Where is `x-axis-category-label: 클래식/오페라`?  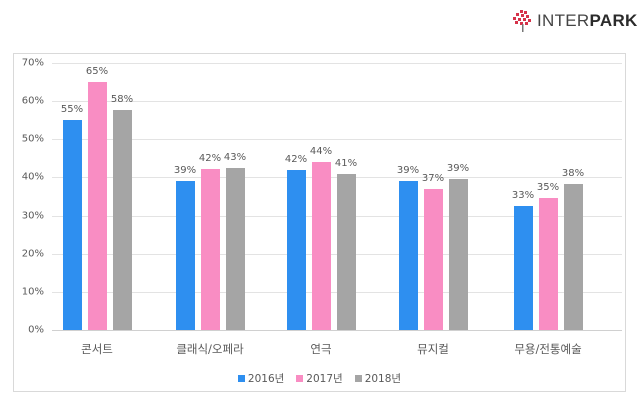 x-axis-category-label: 클래식/오페라 is located at coordinates (210, 349).